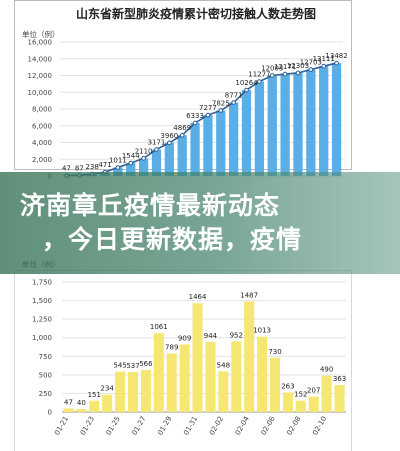 This screenshot has width=400, height=451. I want to click on chart2-x-tick-label: 01-21, so click(61, 426).